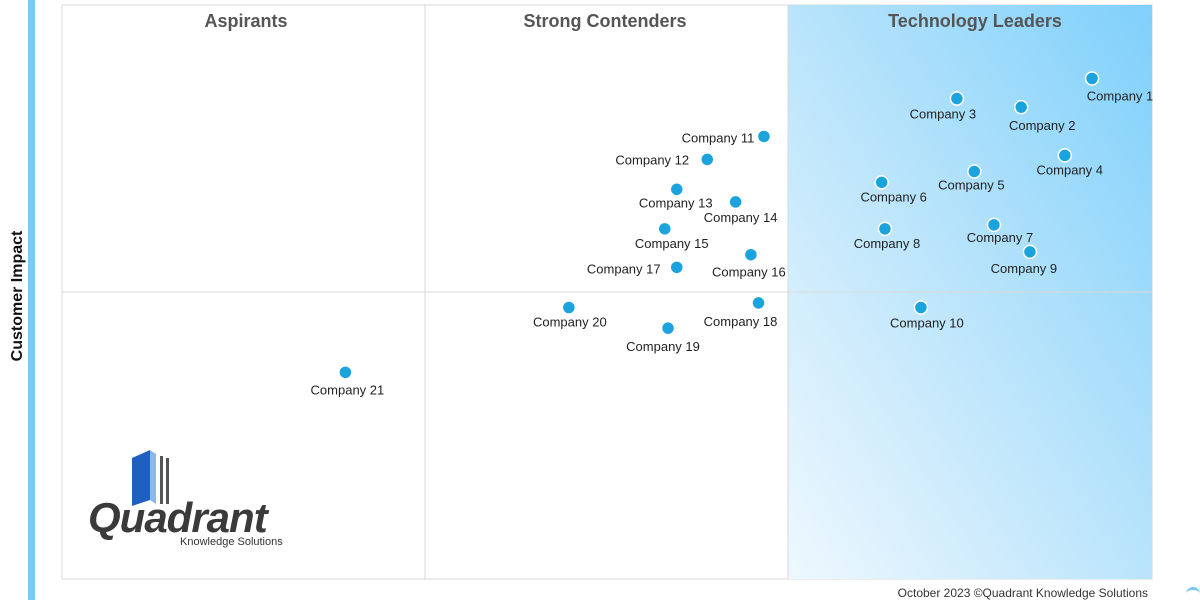 Image resolution: width=1200 pixels, height=600 pixels. What do you see at coordinates (150, 478) in the screenshot?
I see `book-icon` at bounding box center [150, 478].